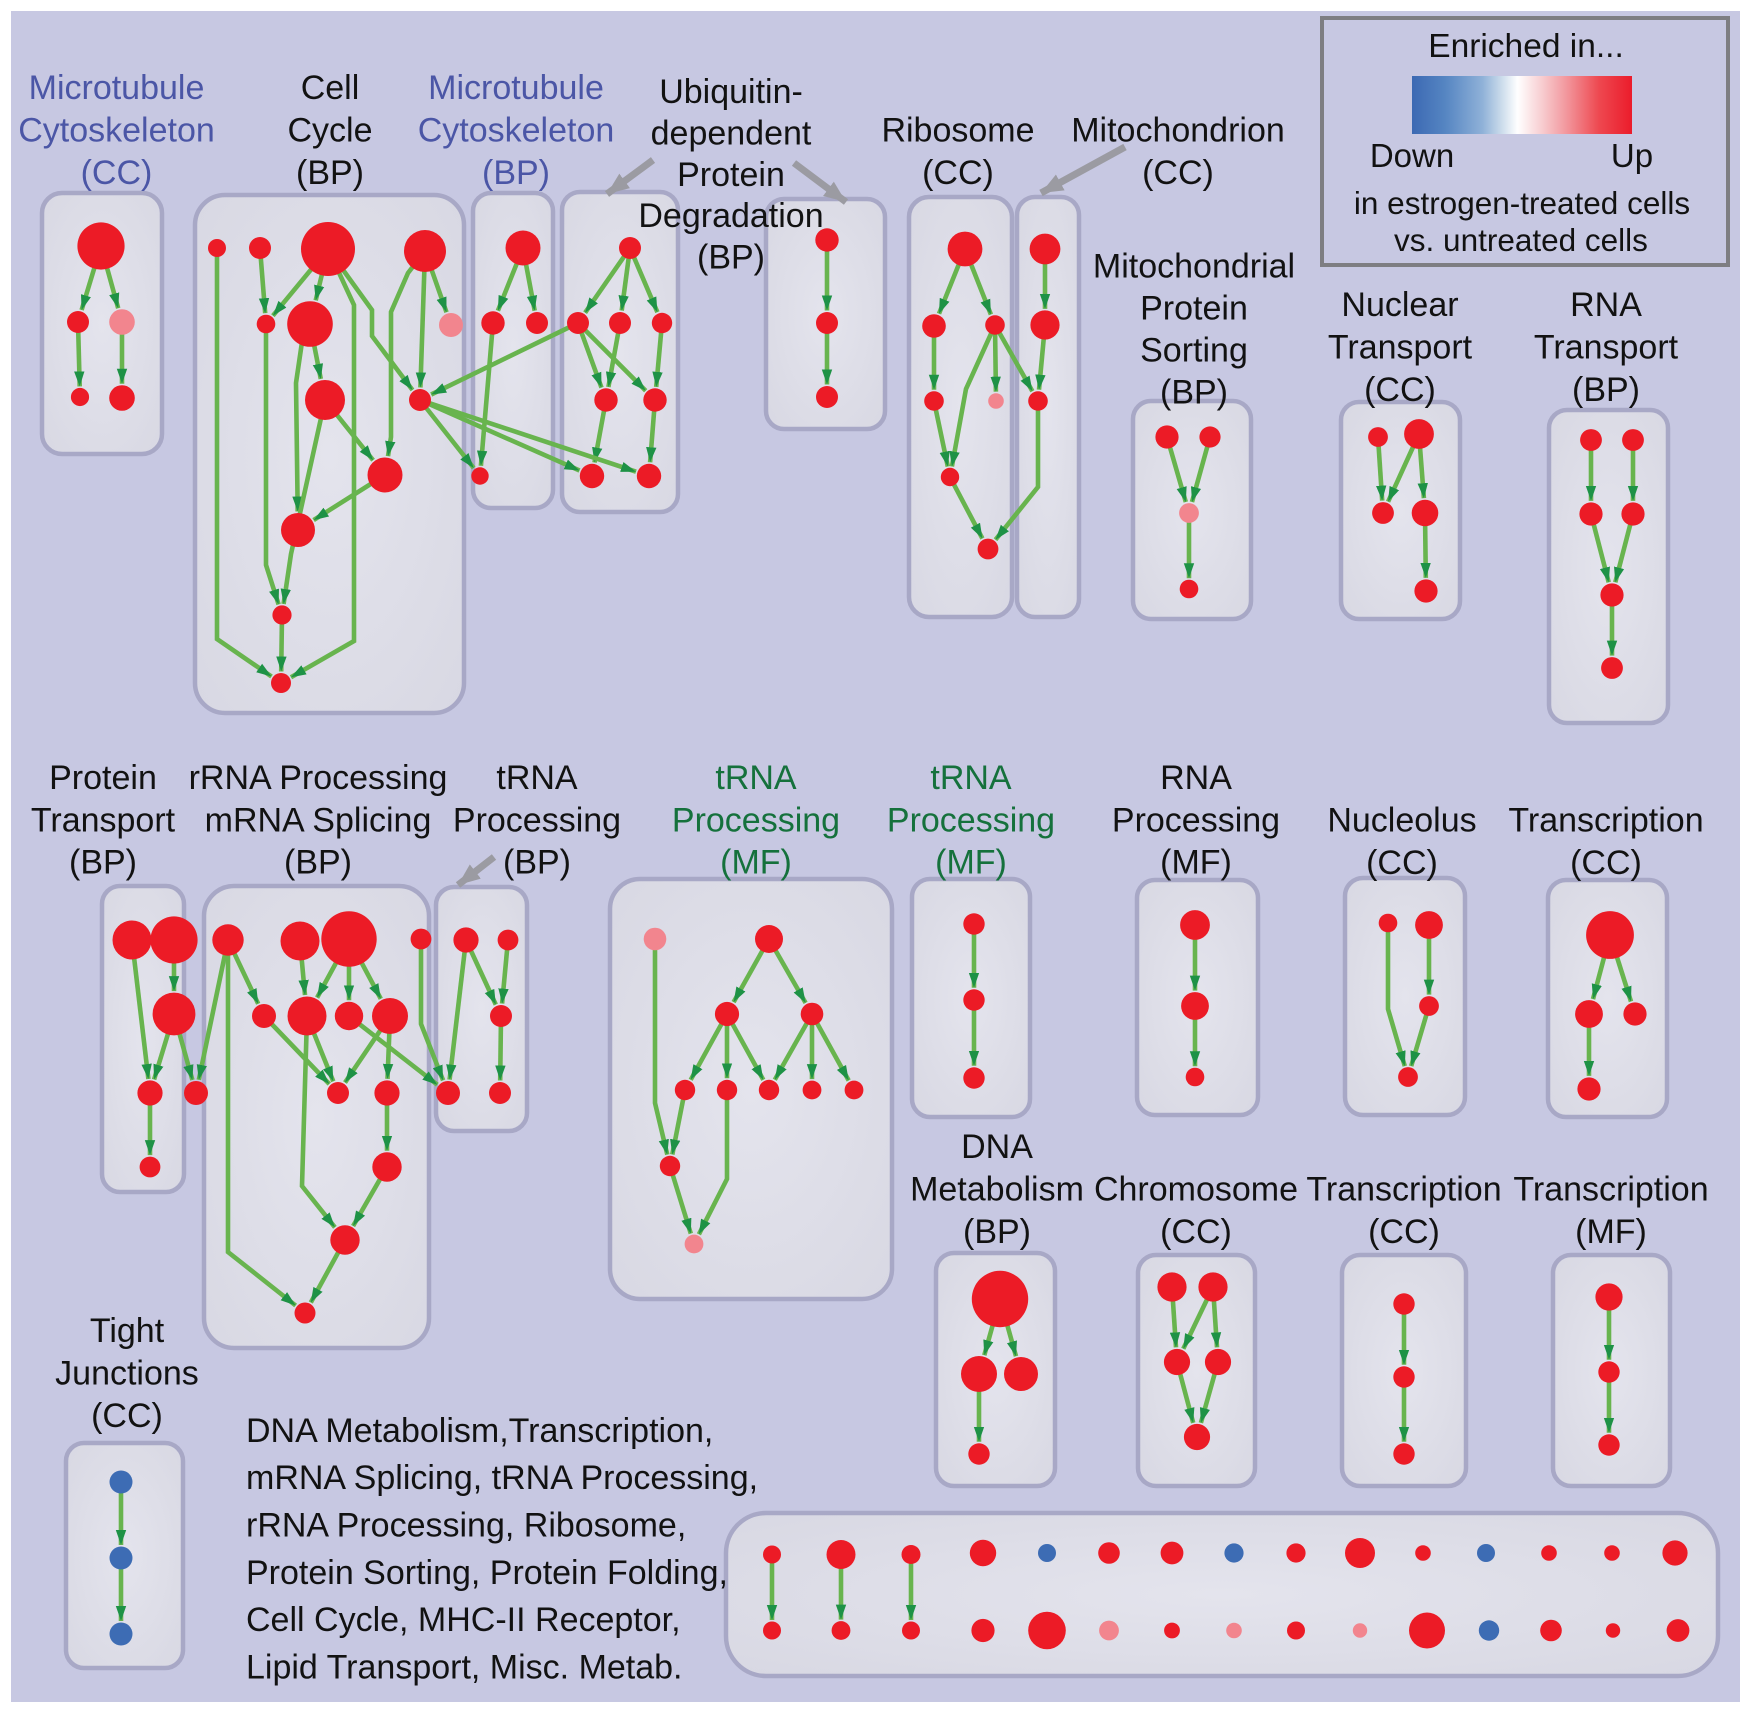  What do you see at coordinates (502, 1478) in the screenshot?
I see `svg-text:mRNA Splicing, tRNA Processing: mRNA Splicing, tRNA Processing,` at bounding box center [502, 1478].